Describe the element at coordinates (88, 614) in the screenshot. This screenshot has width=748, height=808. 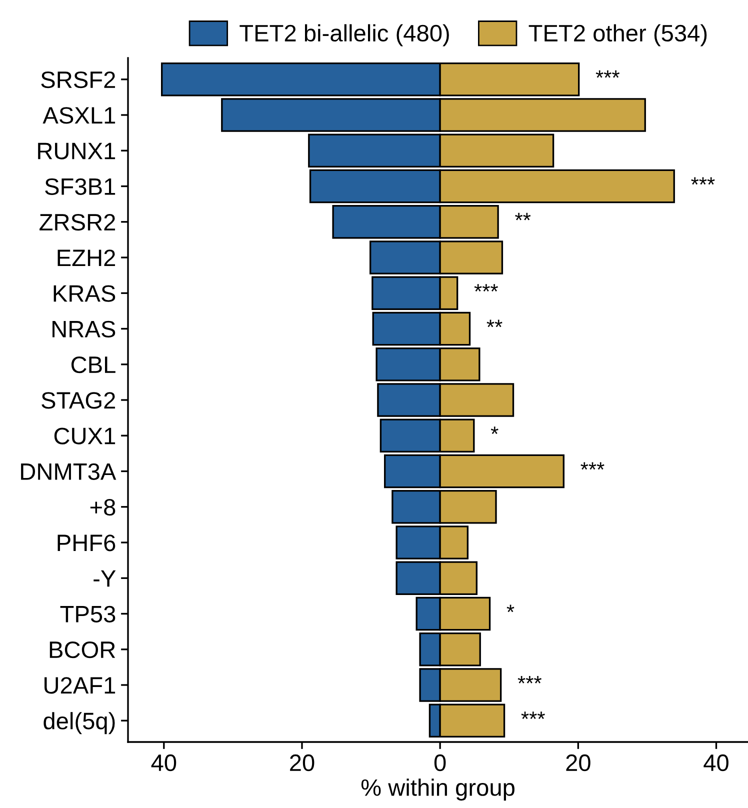
I see `y-tick-label: TP53` at that location.